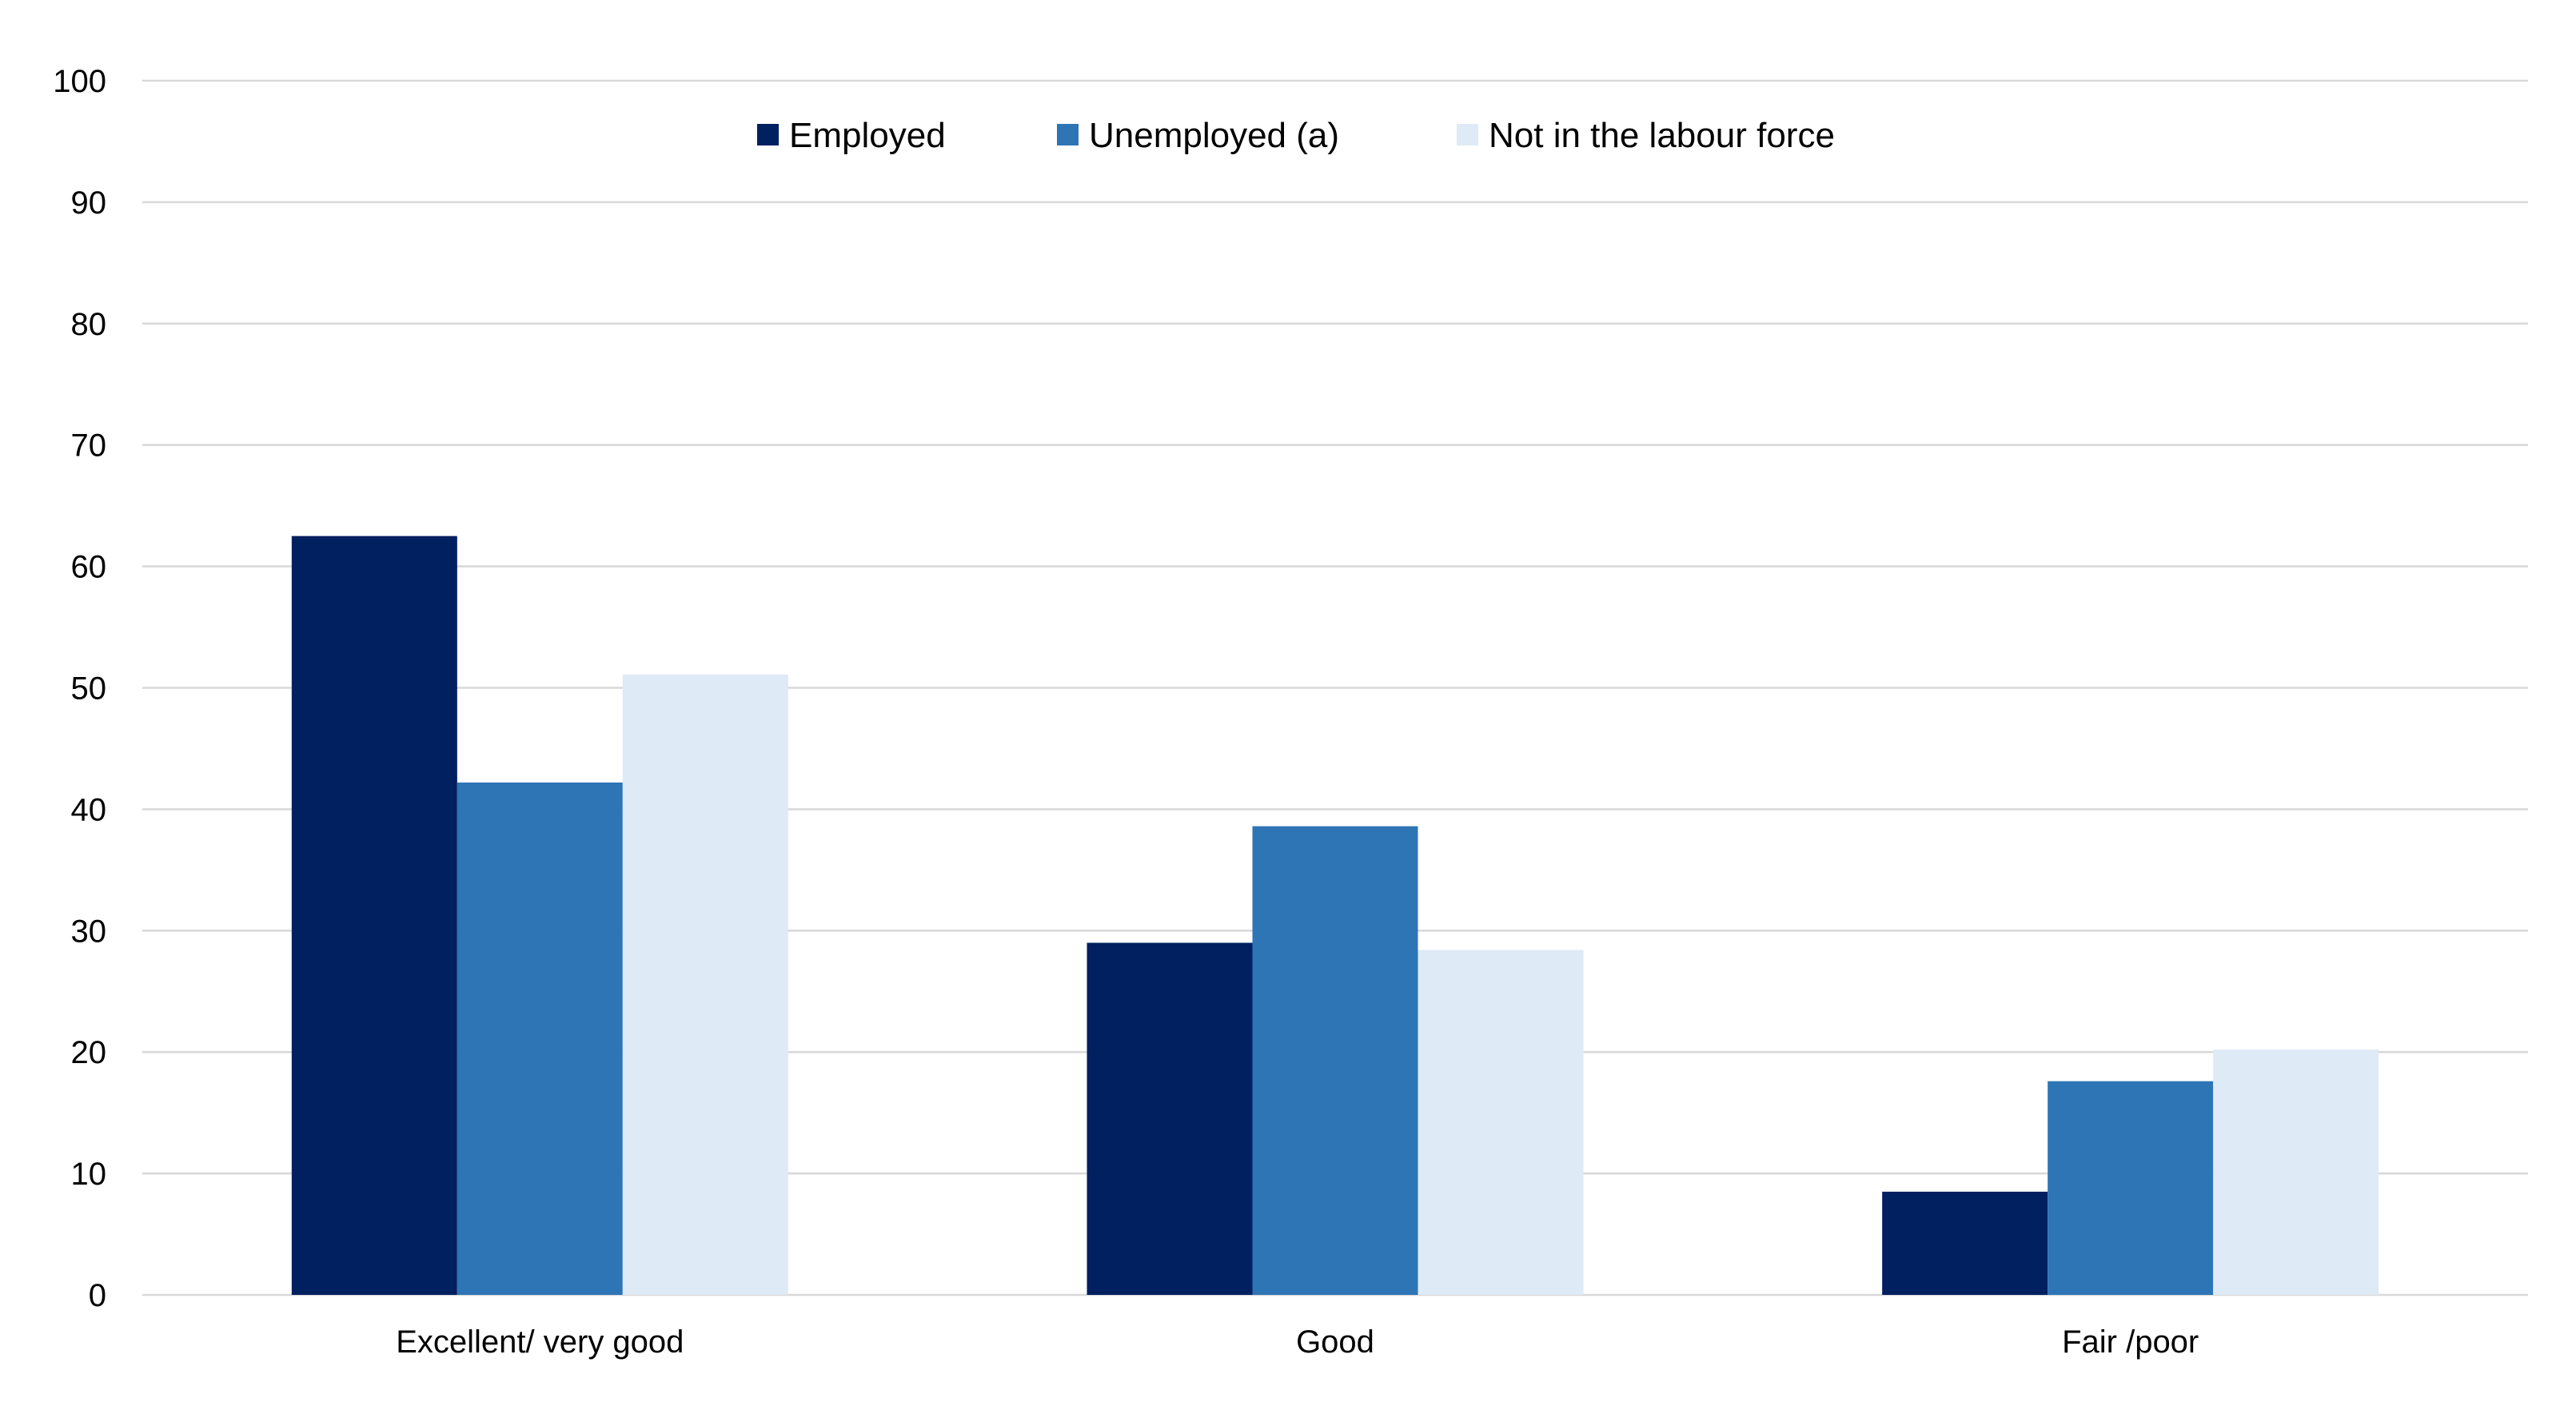 This screenshot has height=1406, width=2576. I want to click on y-tick-label: 0, so click(97, 1295).